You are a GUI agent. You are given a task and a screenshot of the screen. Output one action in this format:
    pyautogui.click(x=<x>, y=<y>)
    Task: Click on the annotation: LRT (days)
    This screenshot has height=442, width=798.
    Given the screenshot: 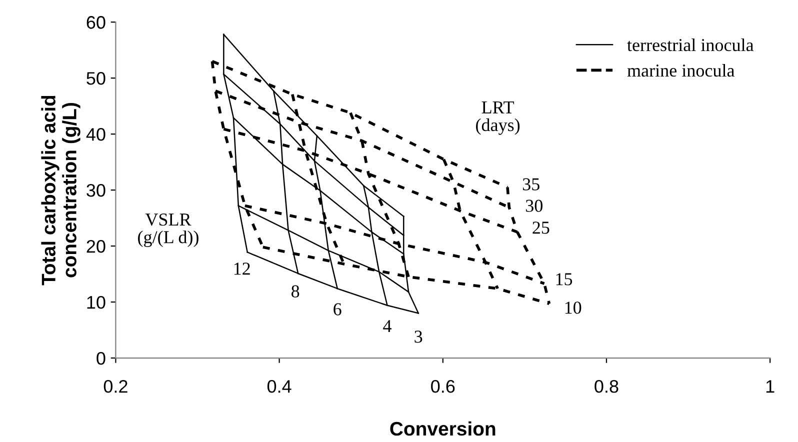 What is the action you would take?
    pyautogui.click(x=498, y=118)
    